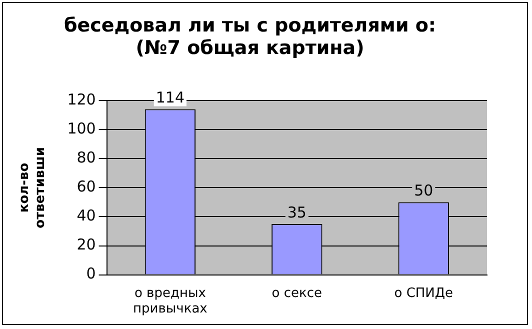 The height and width of the screenshot is (329, 532). Describe the element at coordinates (81, 99) in the screenshot. I see `y-tick-label: 120` at that location.